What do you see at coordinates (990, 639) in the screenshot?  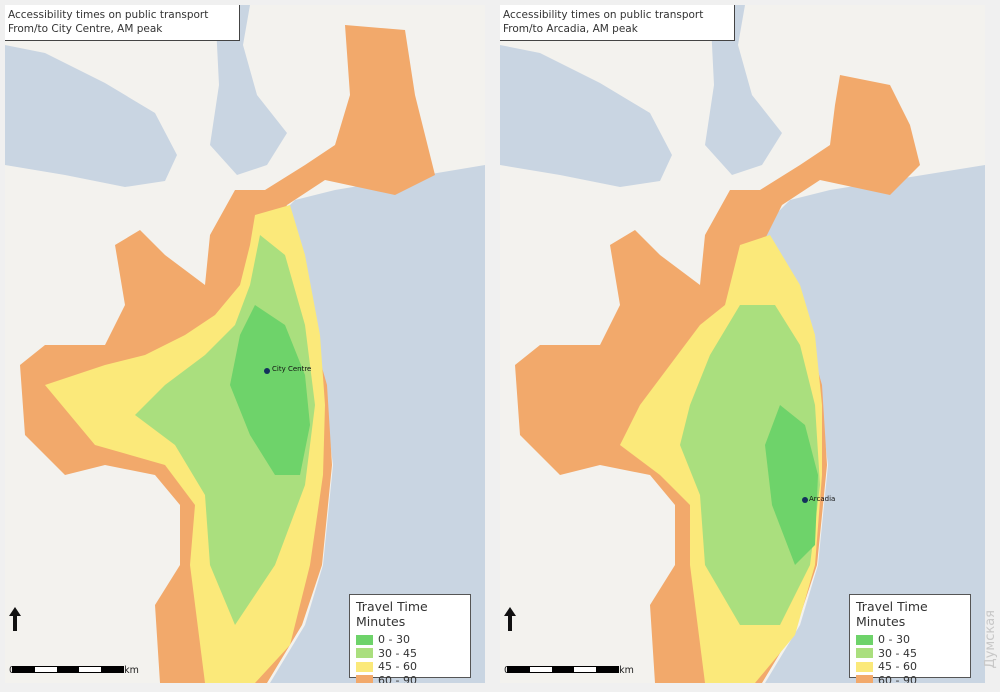 I see `watermark: Думская` at bounding box center [990, 639].